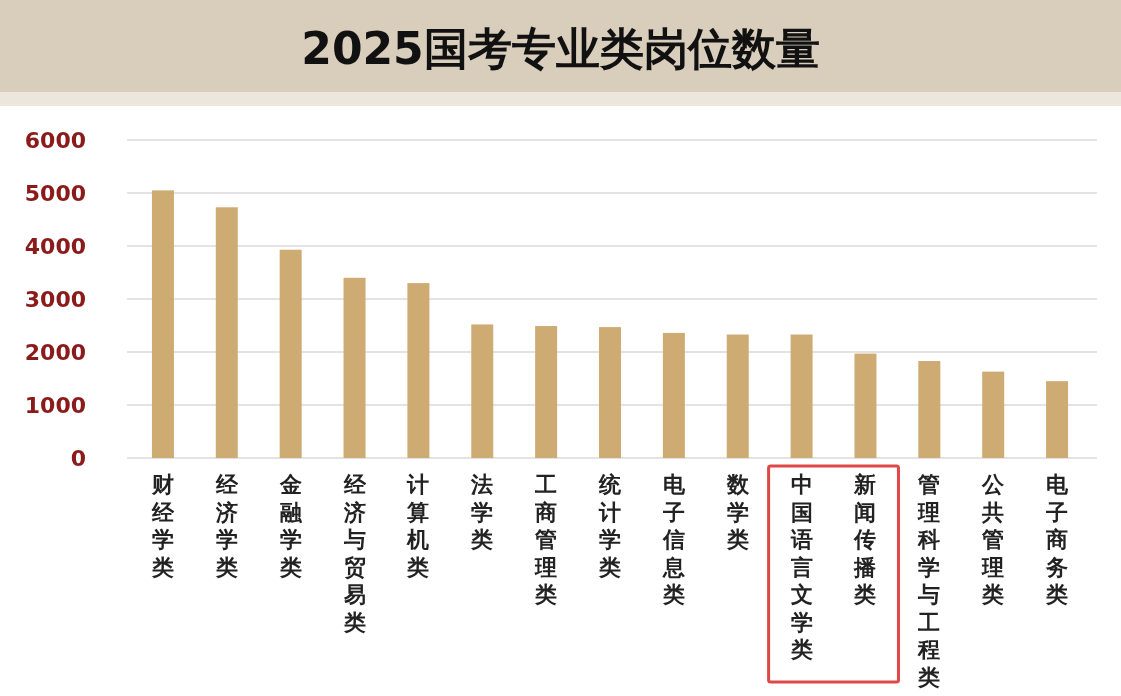 The height and width of the screenshot is (696, 1121). Describe the element at coordinates (162, 526) in the screenshot. I see `x-tick-label: 财经学类` at that location.